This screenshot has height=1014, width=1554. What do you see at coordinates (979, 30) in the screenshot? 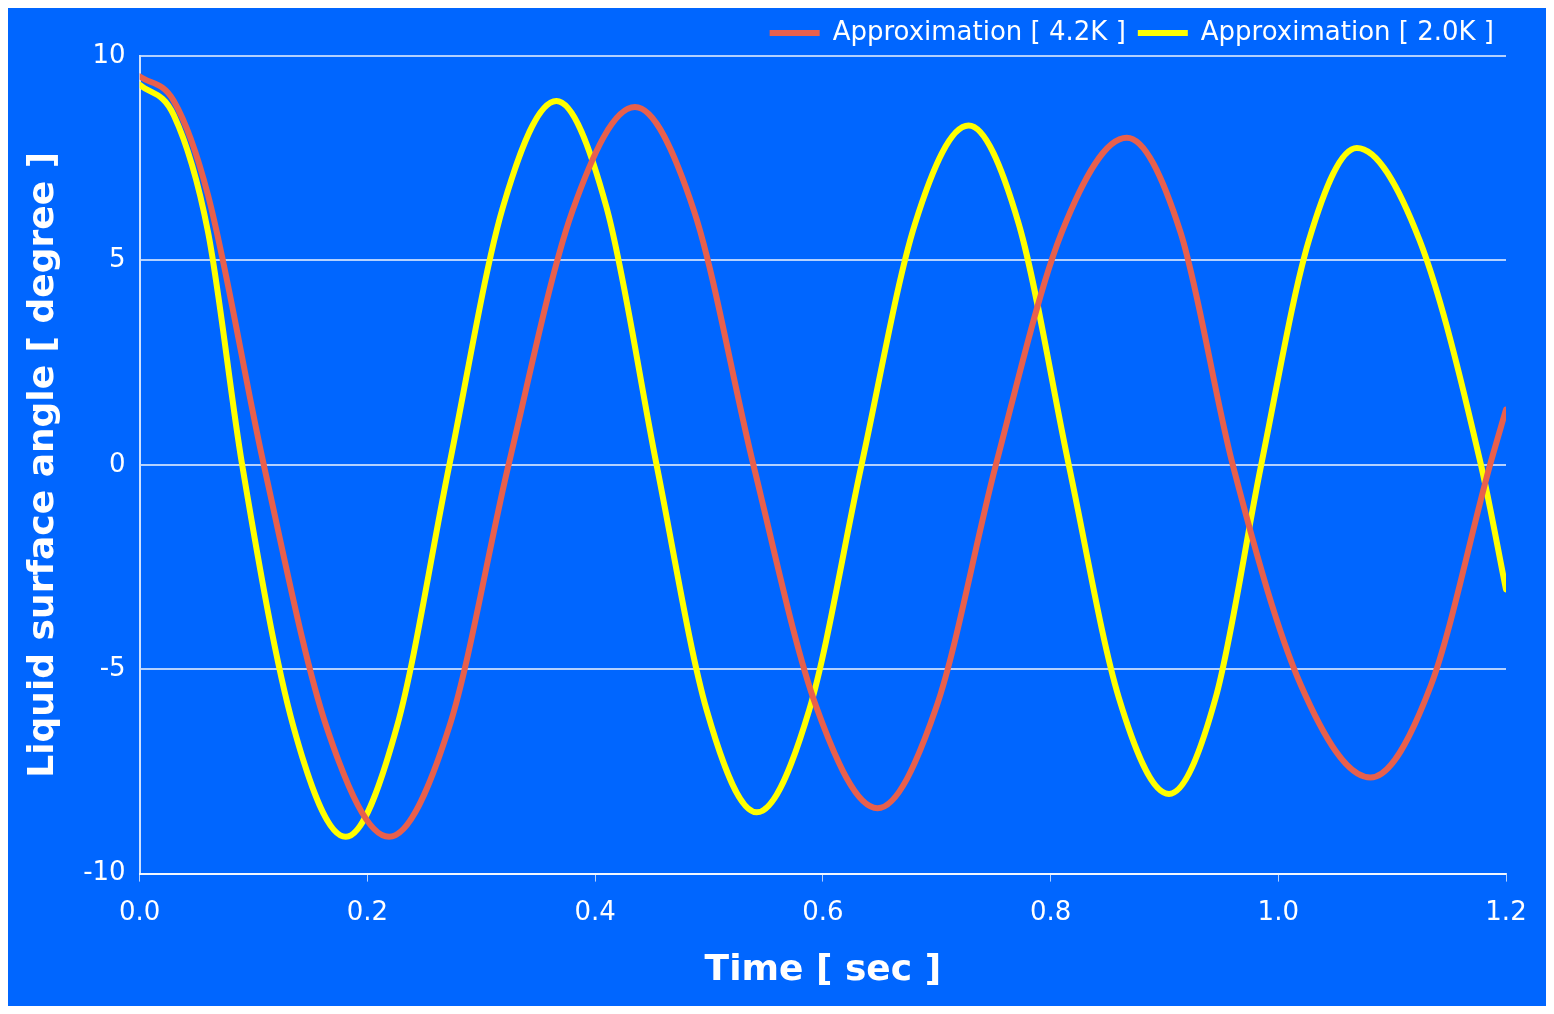
I see `legend-label: Approximation [ 4.2K ]` at bounding box center [979, 30].